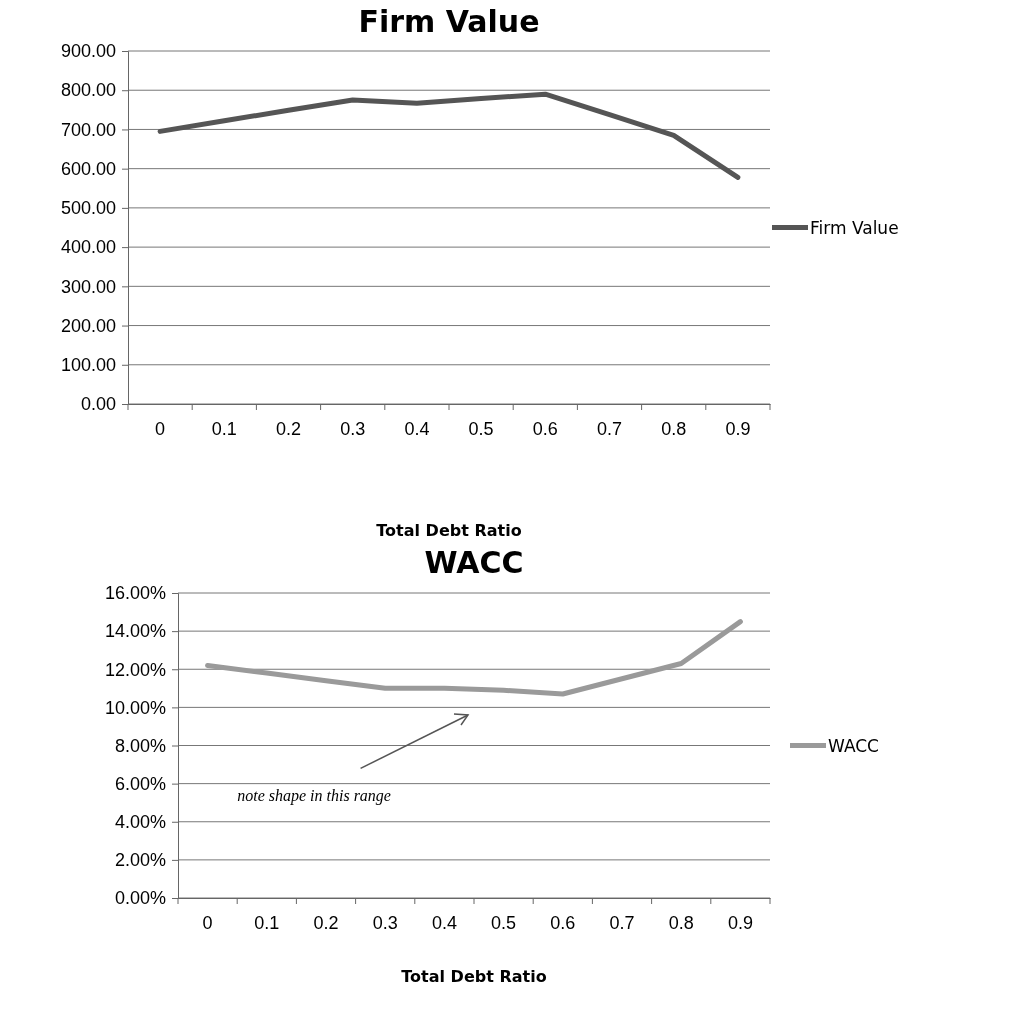 The image size is (1033, 1012). What do you see at coordinates (88, 286) in the screenshot?
I see `y-tick-label: 300.00` at bounding box center [88, 286].